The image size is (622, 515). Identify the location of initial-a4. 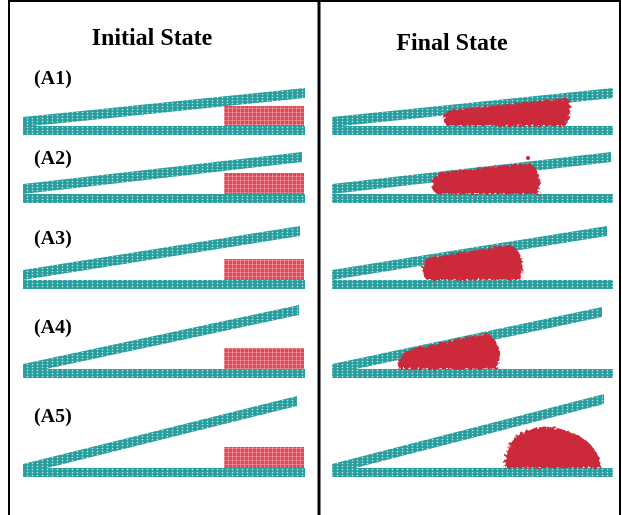
(164, 341).